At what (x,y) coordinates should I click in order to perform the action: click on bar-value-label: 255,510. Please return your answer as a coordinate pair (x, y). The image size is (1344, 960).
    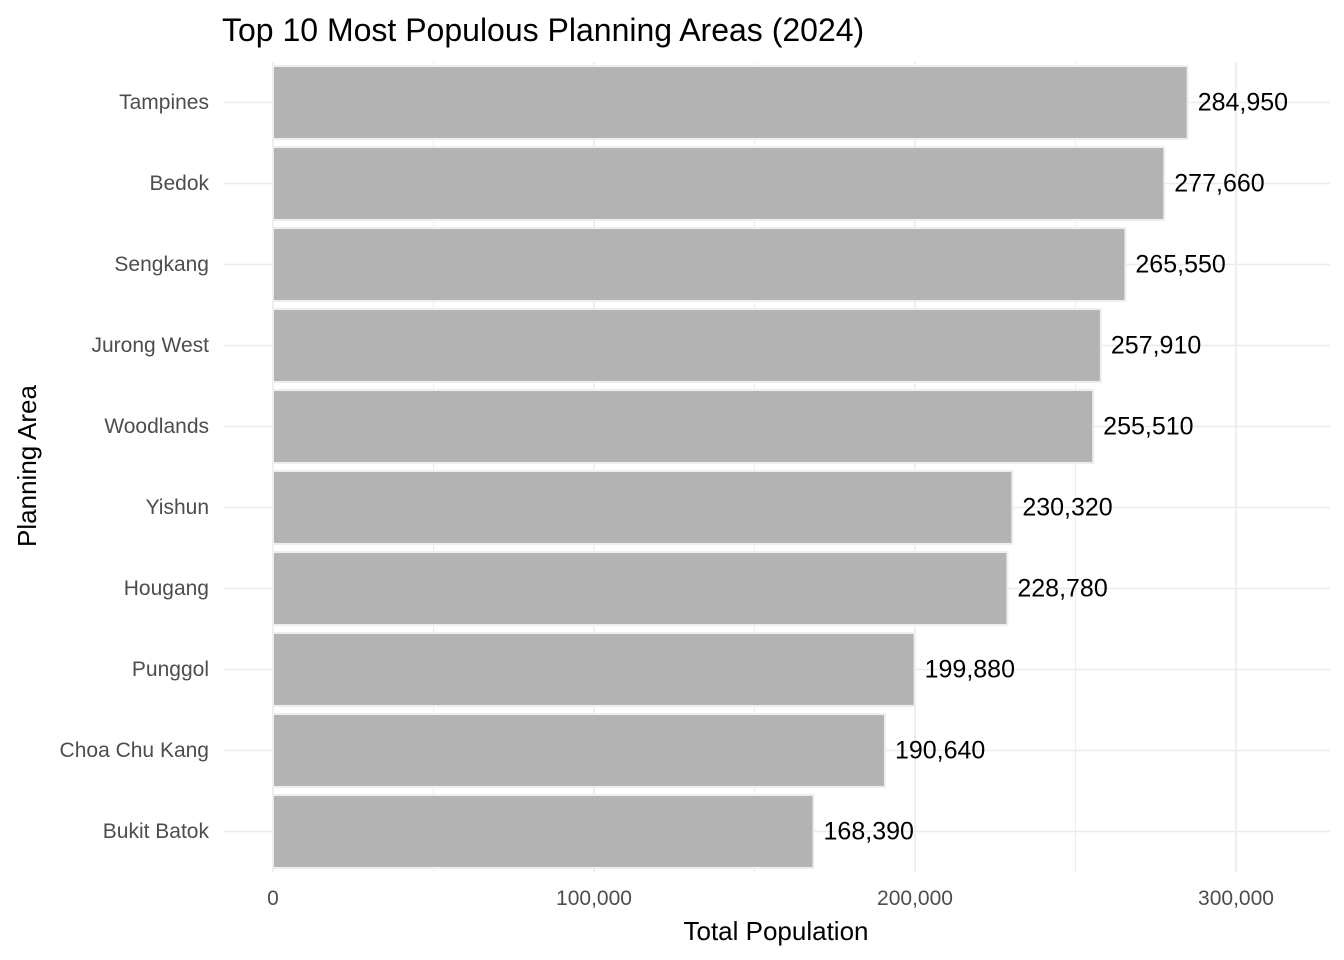
    Looking at the image, I should click on (1148, 427).